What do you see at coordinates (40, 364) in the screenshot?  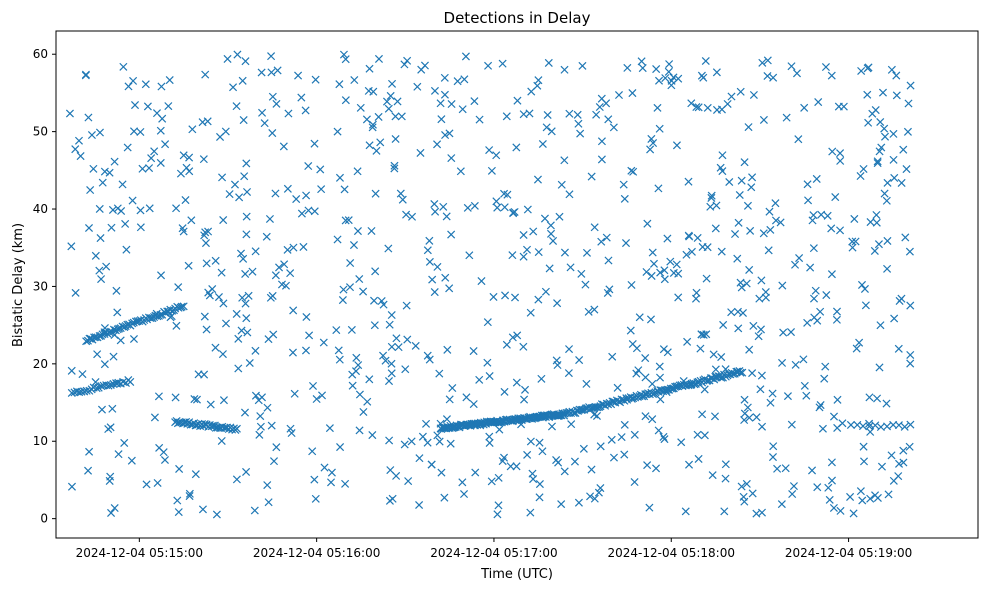 I see `y-tick-label: 20` at bounding box center [40, 364].